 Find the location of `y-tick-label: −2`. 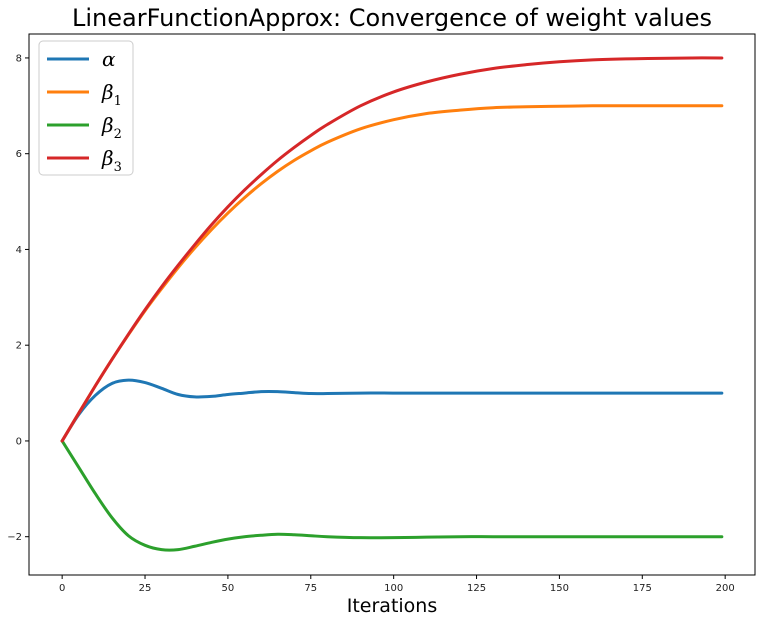

y-tick-label: −2 is located at coordinates (14, 537).